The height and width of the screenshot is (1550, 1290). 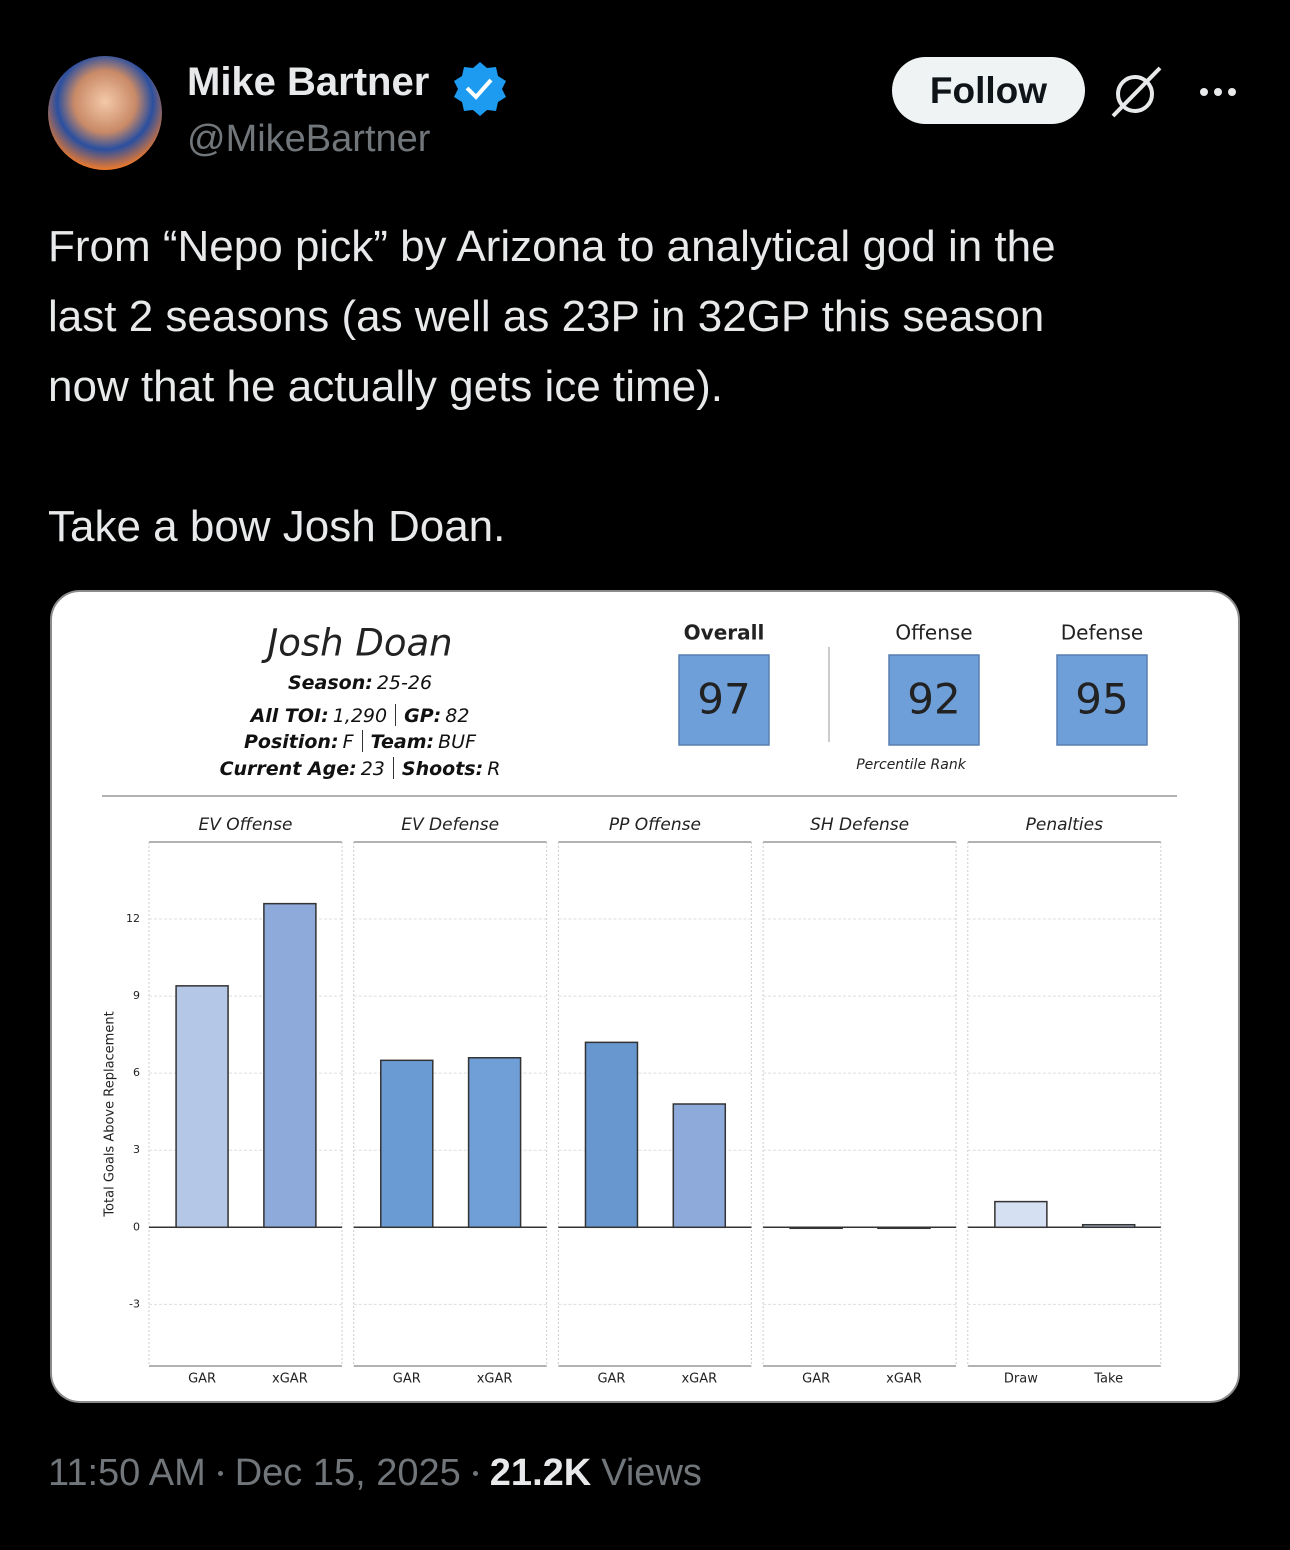 I want to click on rating-value: 92, so click(x=933, y=699).